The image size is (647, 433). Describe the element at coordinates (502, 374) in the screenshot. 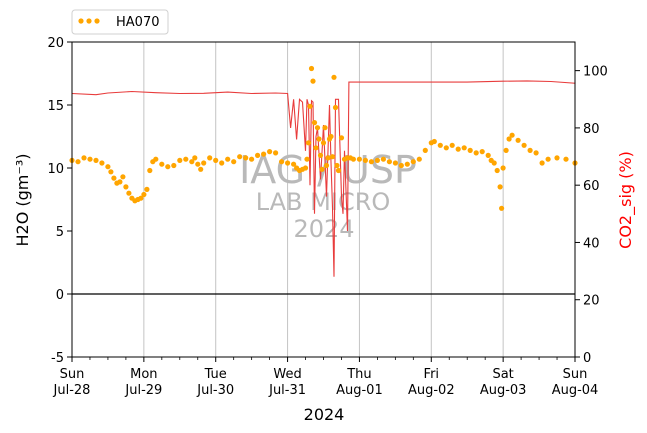

I see `x-tick-label-day: Sat` at that location.